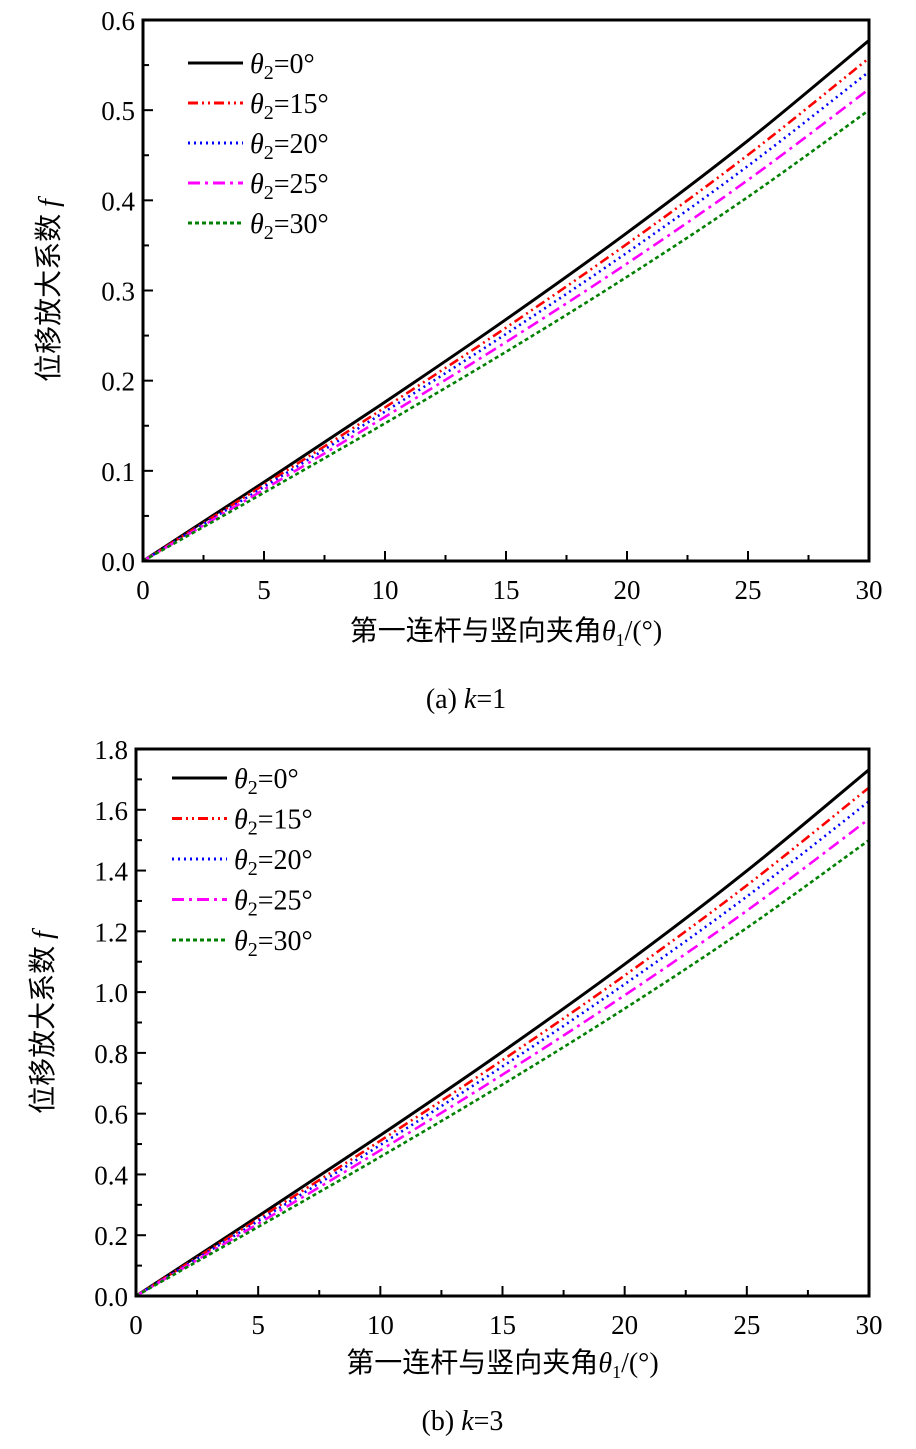  What do you see at coordinates (111, 811) in the screenshot?
I see `y-tick-label: 1.6` at bounding box center [111, 811].